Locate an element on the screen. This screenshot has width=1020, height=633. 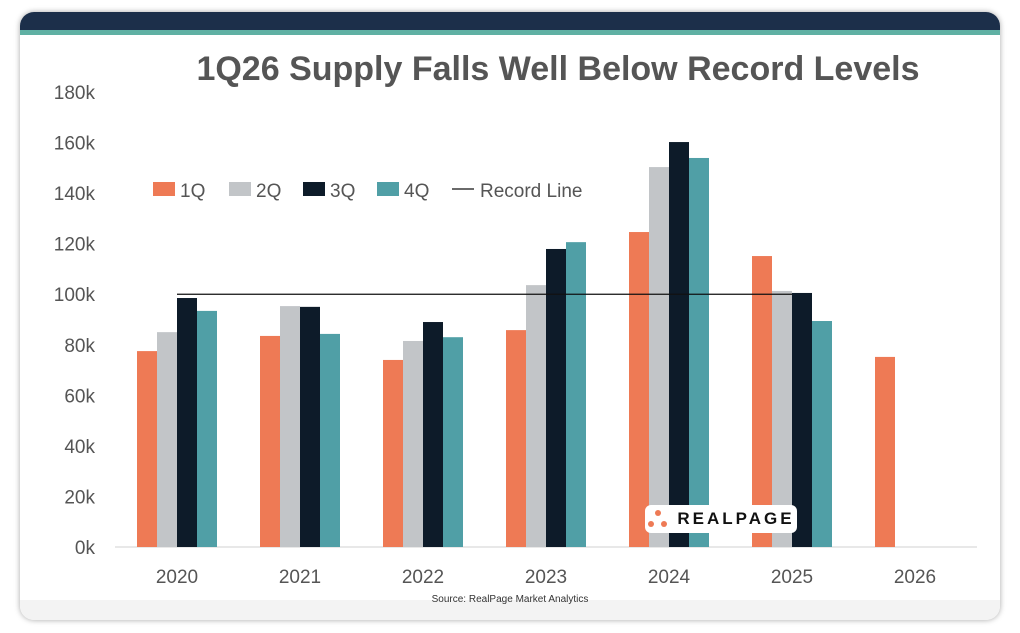
y-tick-label: 0k is located at coordinates (85, 548).